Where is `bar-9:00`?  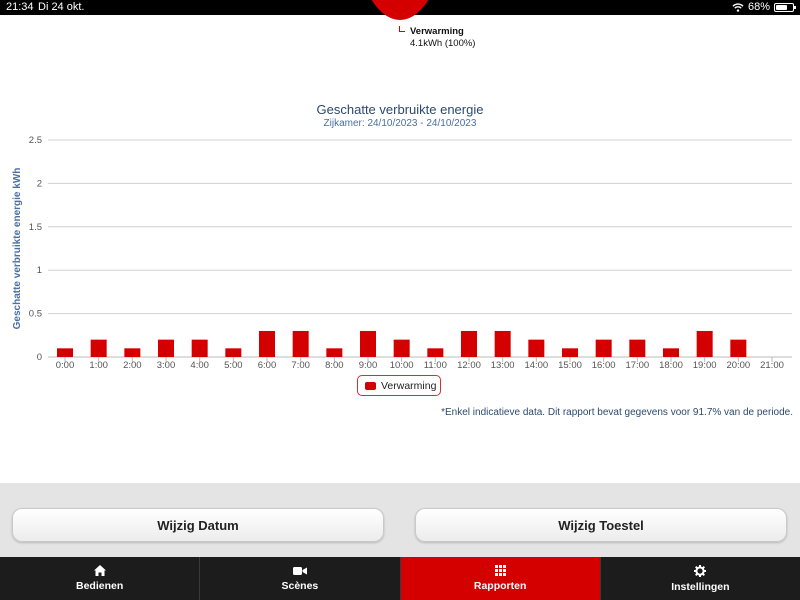 bar-9:00 is located at coordinates (368, 343).